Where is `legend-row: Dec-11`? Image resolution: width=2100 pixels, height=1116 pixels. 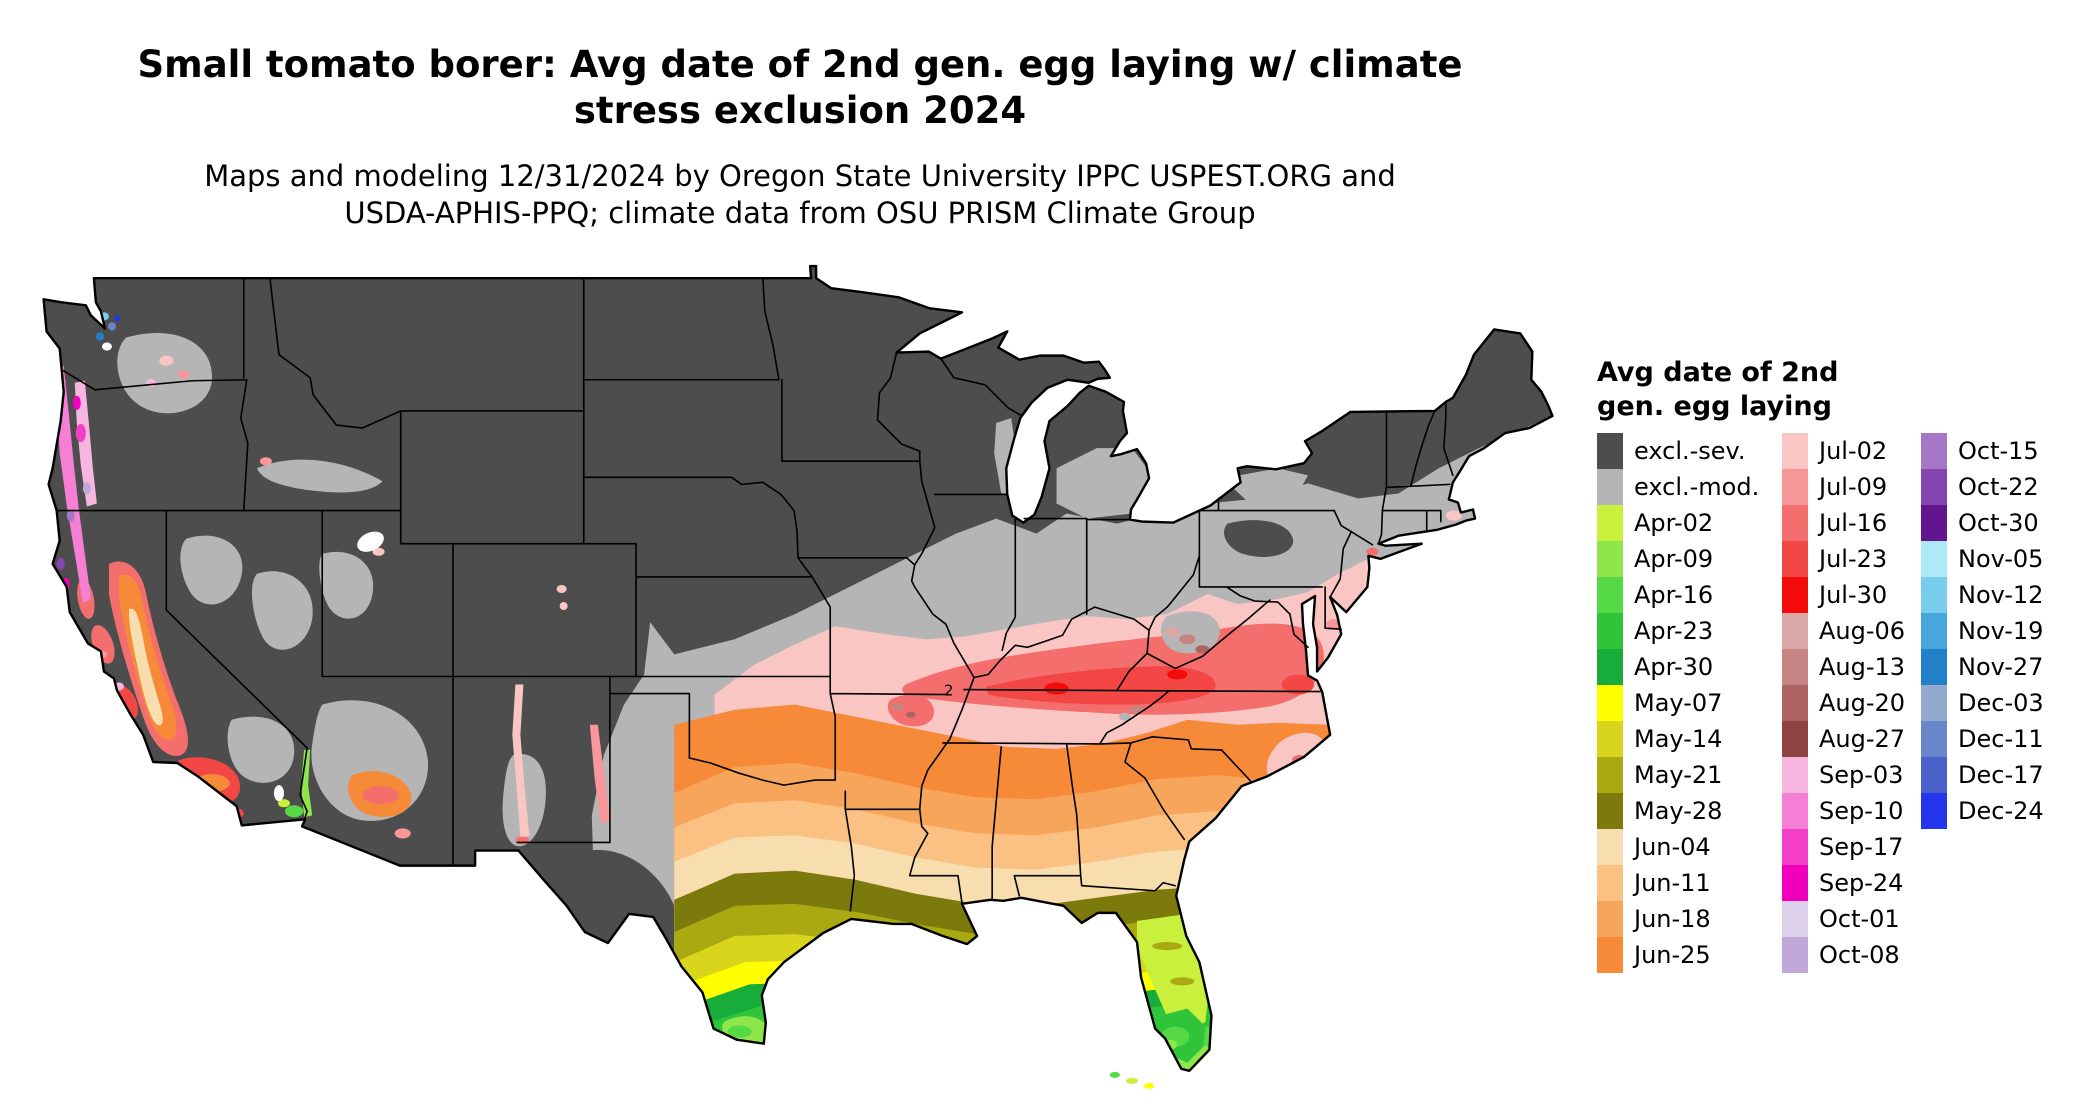 legend-row: Dec-11 is located at coordinates (1982, 739).